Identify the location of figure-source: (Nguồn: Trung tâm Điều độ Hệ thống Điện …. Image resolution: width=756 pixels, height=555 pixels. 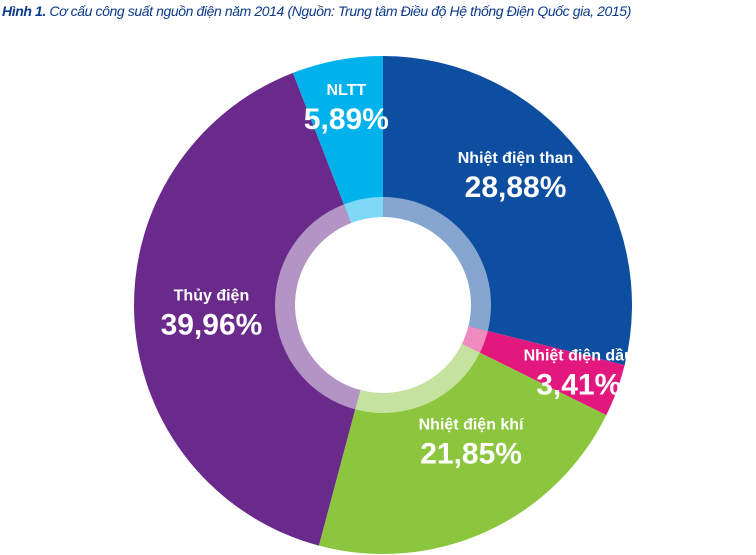
(459, 11).